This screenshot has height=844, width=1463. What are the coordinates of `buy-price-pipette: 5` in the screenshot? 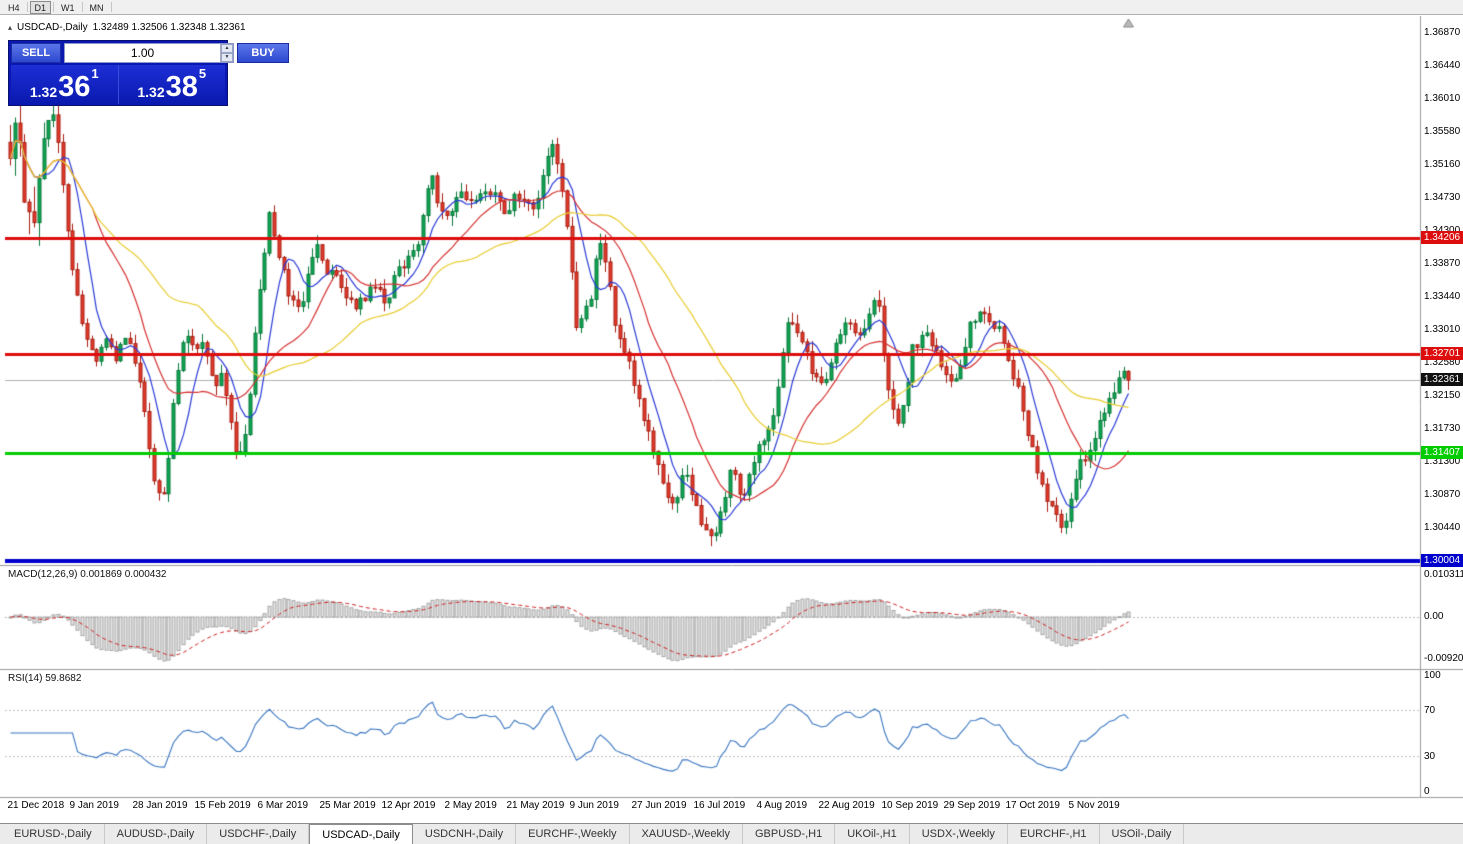 It's located at (202, 73).